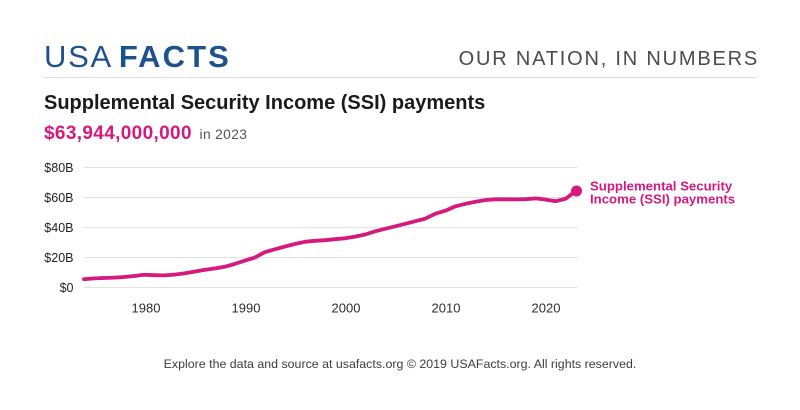 This screenshot has height=410, width=800. I want to click on svg-text: $60B, so click(58, 198).